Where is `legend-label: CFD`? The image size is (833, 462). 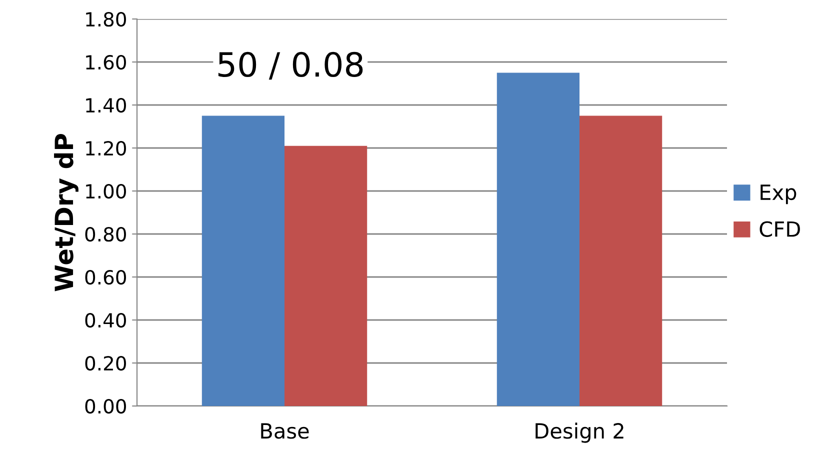
legend-label: CFD is located at coordinates (780, 229).